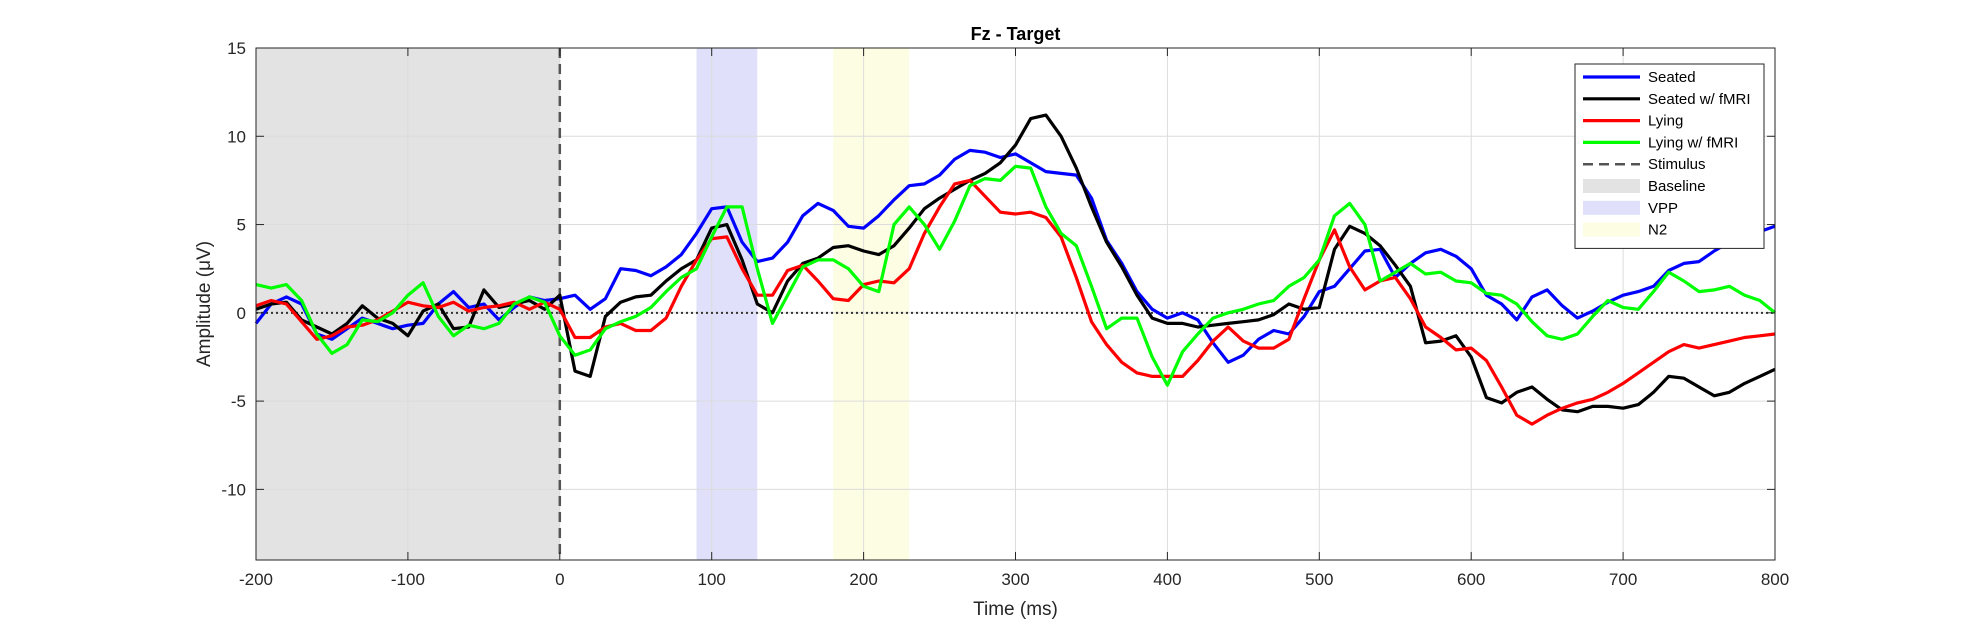 This screenshot has height=630, width=1961. Describe the element at coordinates (1611, 229) in the screenshot. I see `legend-swatch-n2` at that location.